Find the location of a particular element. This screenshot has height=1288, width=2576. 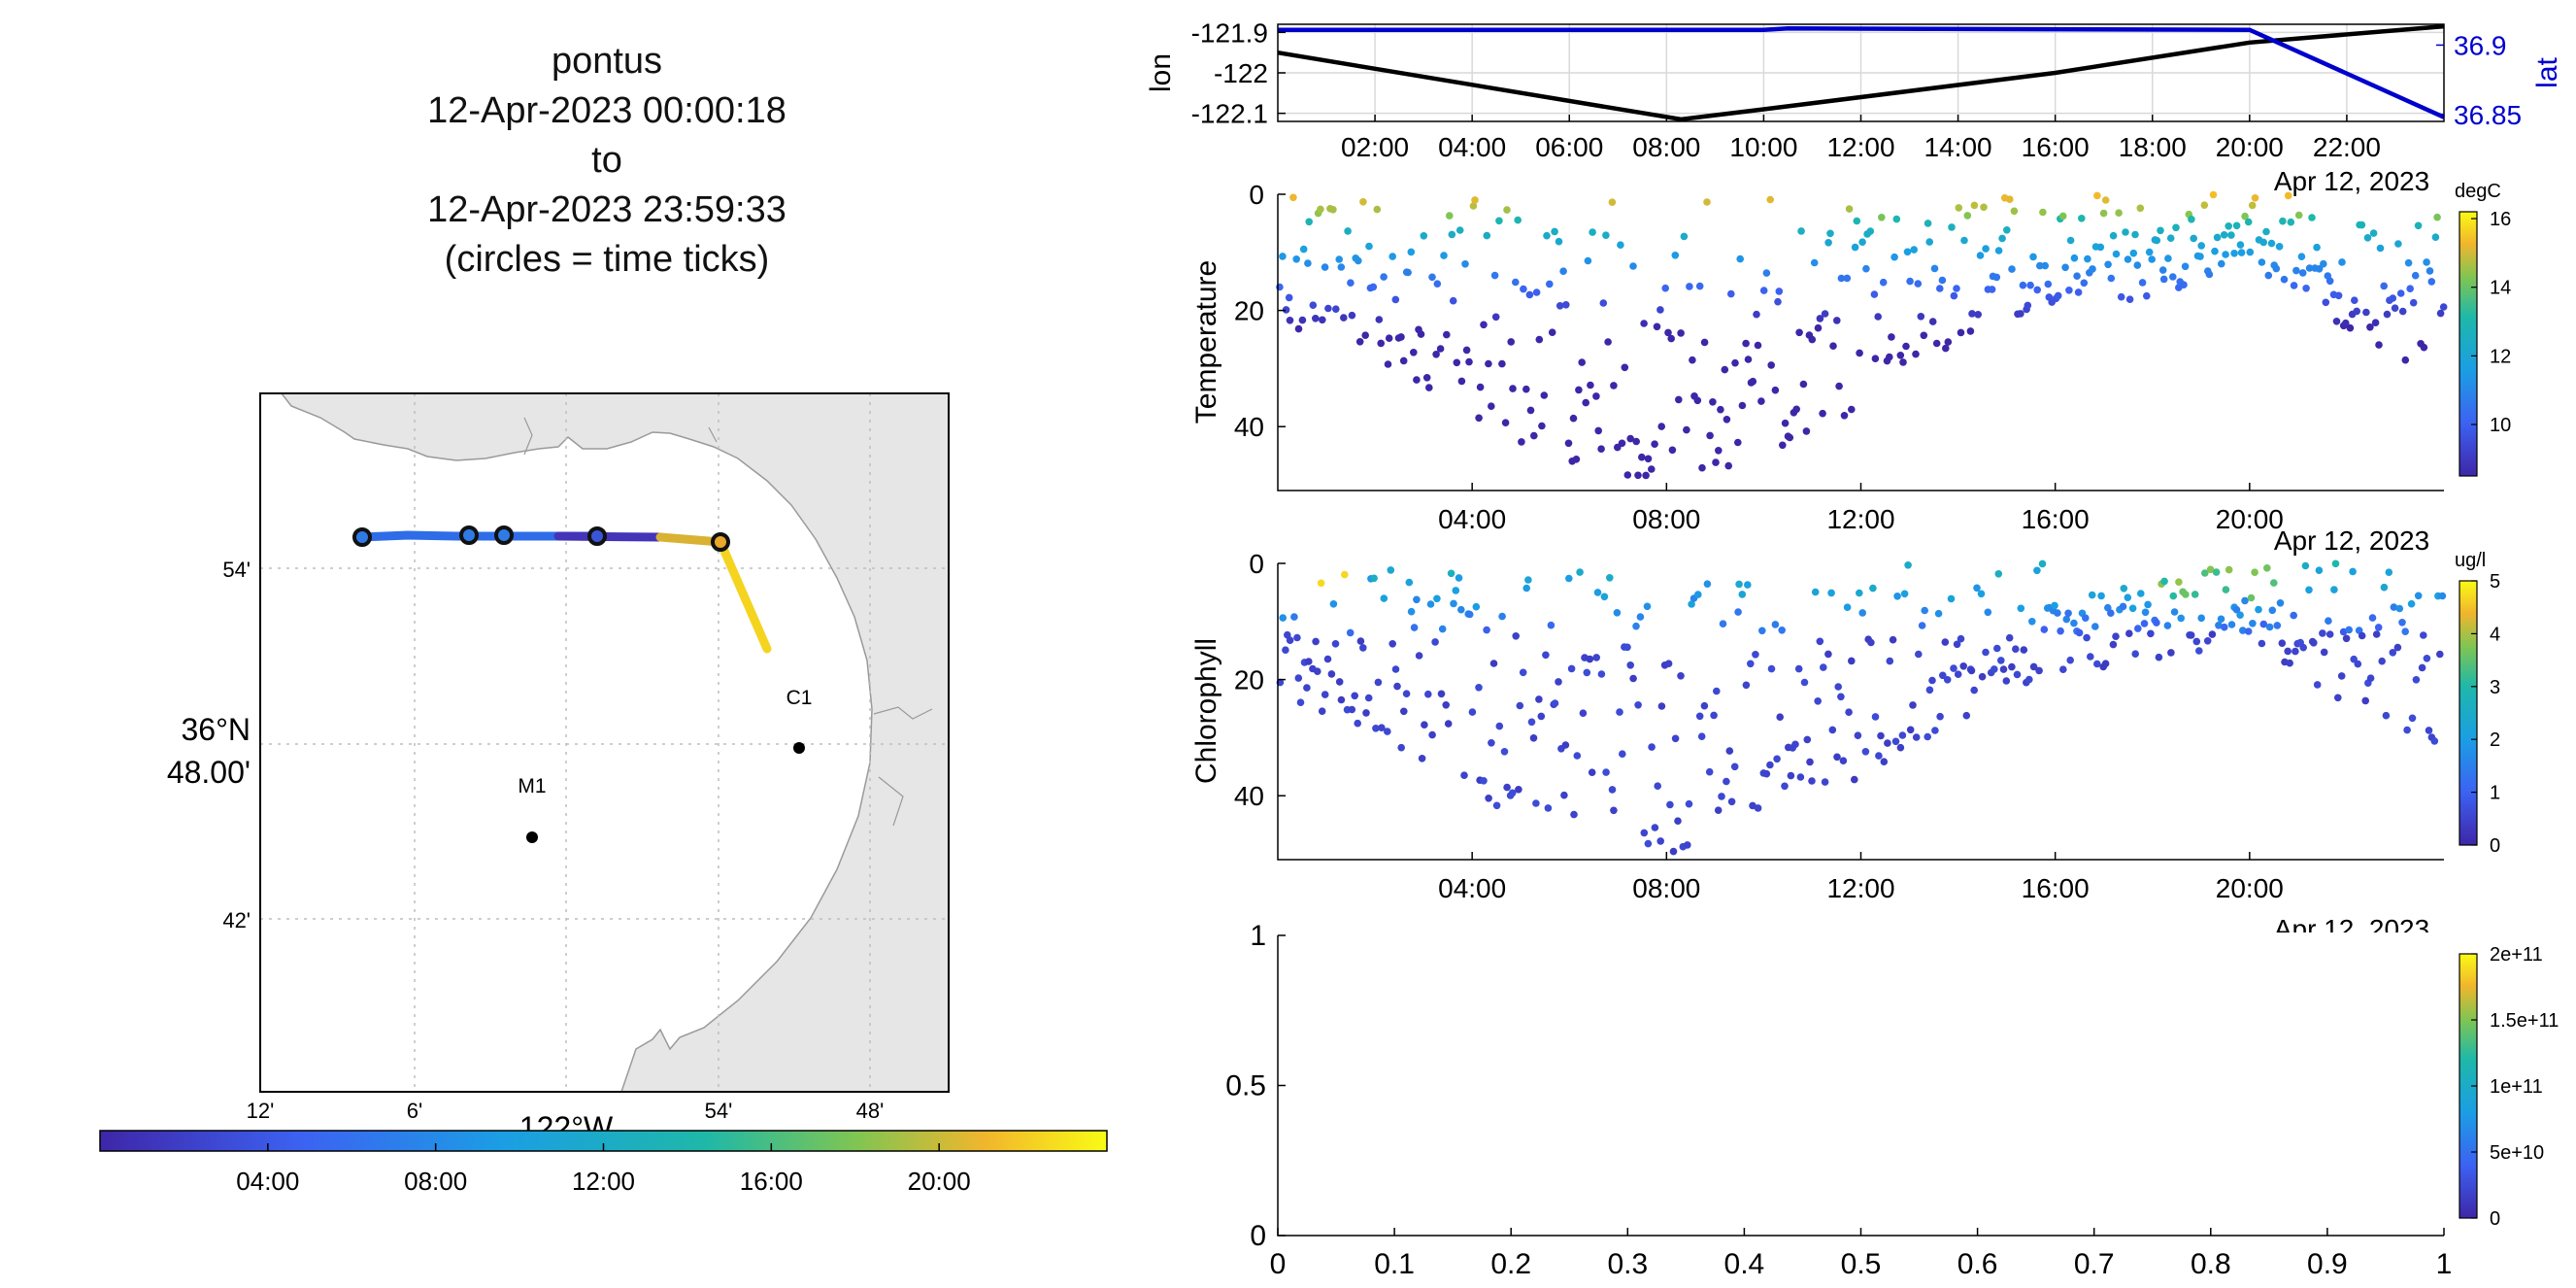

y-tick-label: 0 is located at coordinates (1256, 564).